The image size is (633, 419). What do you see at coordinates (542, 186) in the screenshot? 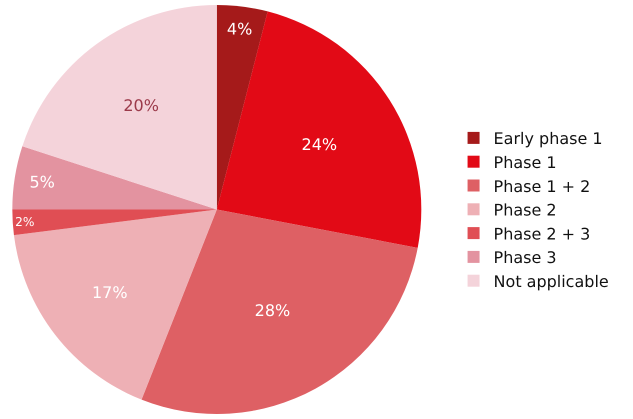
I see `legend-label: Phase 1 + 2` at bounding box center [542, 186].